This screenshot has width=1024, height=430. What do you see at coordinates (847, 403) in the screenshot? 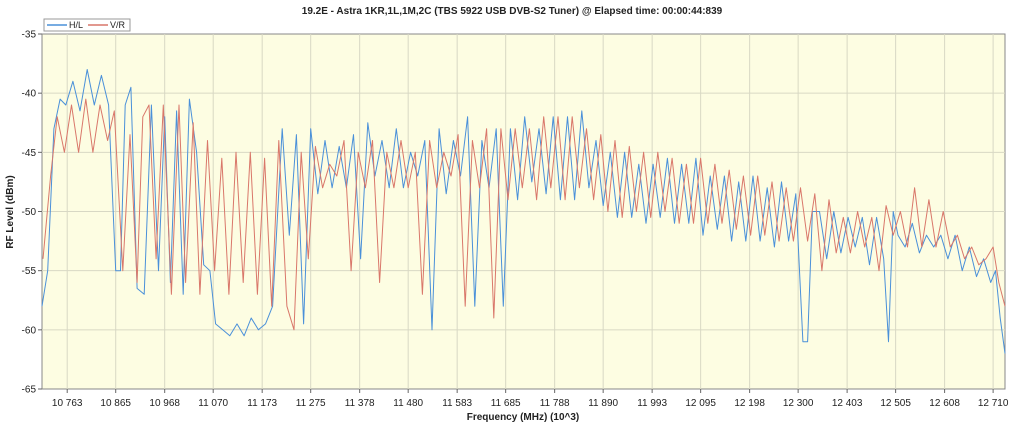
I see `x-tick-label: 12 403` at bounding box center [847, 403].